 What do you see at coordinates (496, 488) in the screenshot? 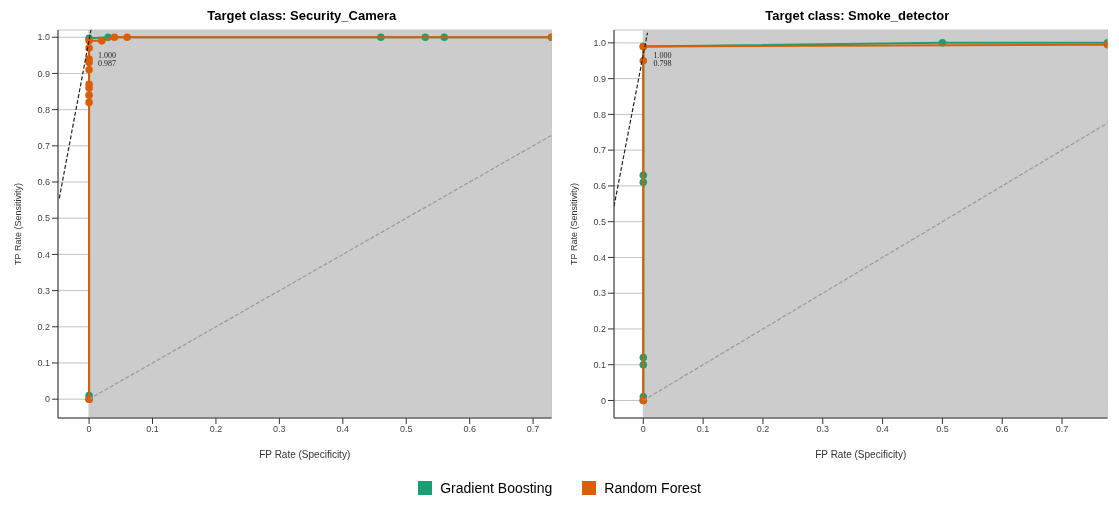
I see `legend-label: Gradient Boosting` at bounding box center [496, 488].